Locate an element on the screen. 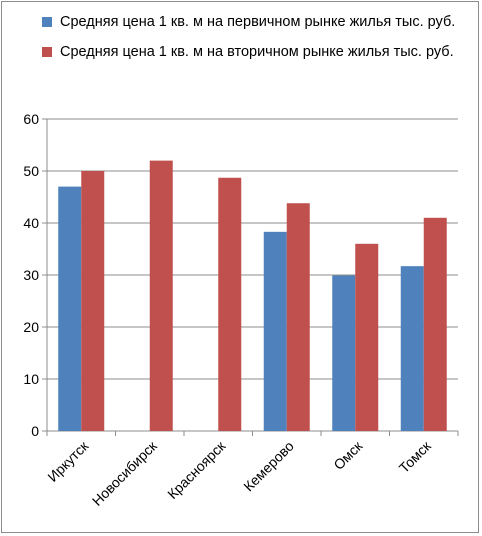 The image size is (482, 536). y-tick-label: 0 is located at coordinates (35, 431).